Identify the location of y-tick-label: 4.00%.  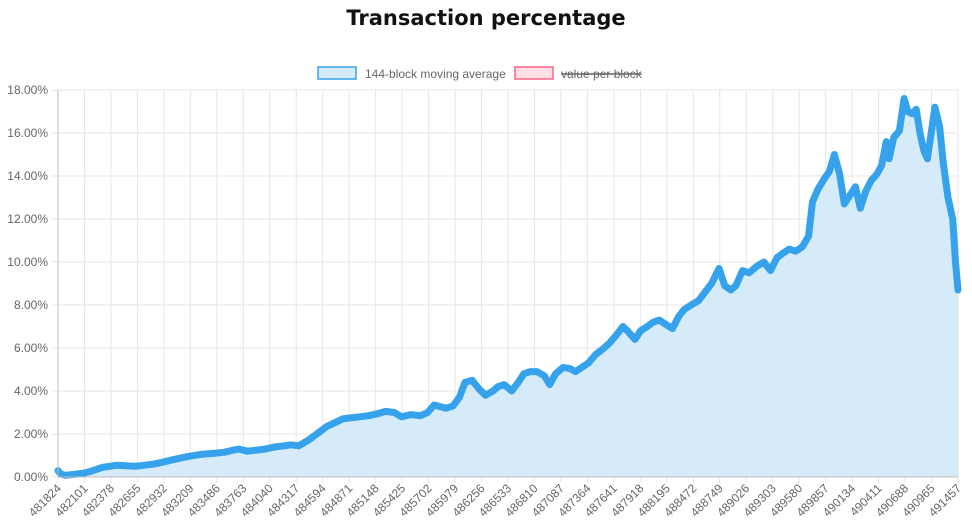
(31, 391).